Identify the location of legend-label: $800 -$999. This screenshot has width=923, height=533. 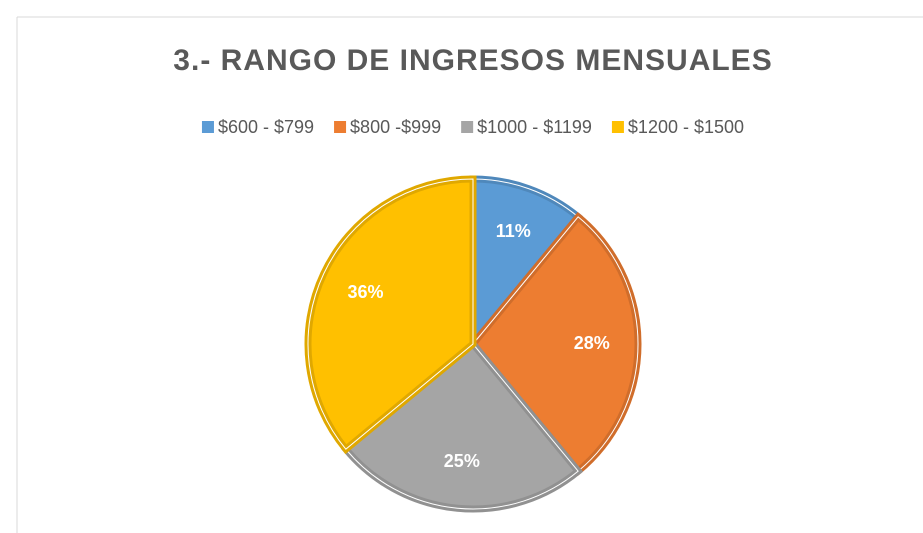
(395, 127).